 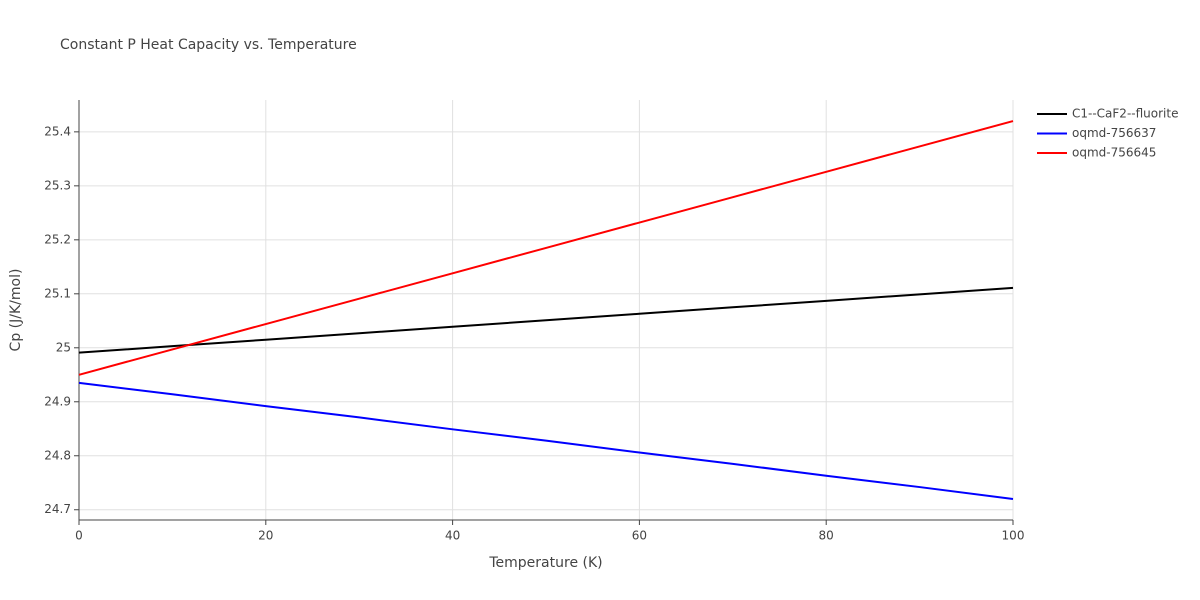 What do you see at coordinates (545, 563) in the screenshot?
I see `x-axis-title: Temperature (K)` at bounding box center [545, 563].